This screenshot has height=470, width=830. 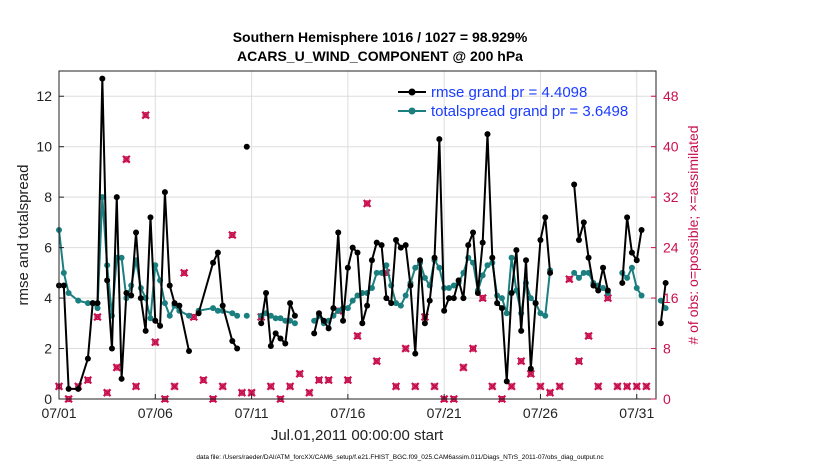 I want to click on y2-axis-label: # of obs: o=possible; ×=assimilated, so click(x=693, y=234).